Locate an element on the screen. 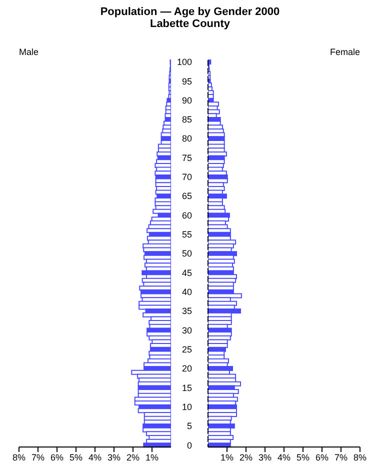 Image resolution: width=380 pixels, height=475 pixels. y-tick-label: 60 is located at coordinates (187, 215).